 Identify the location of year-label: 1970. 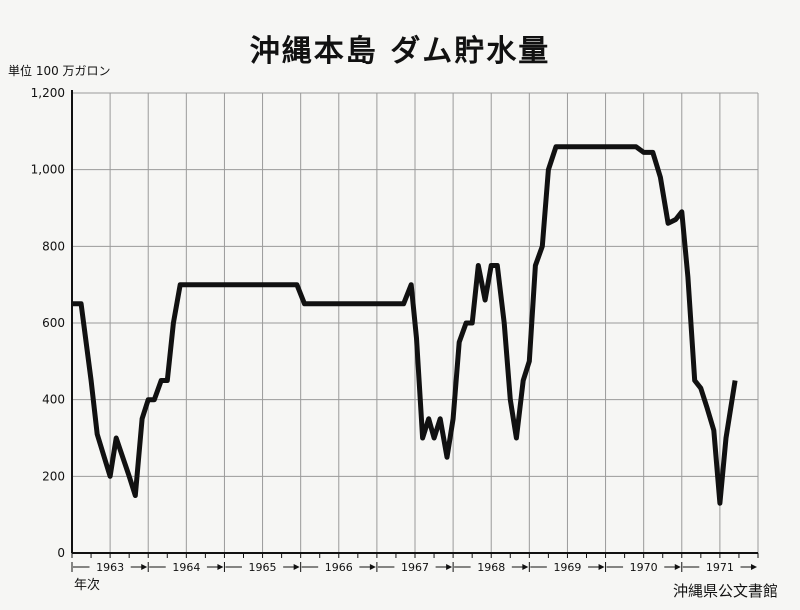
(644, 567).